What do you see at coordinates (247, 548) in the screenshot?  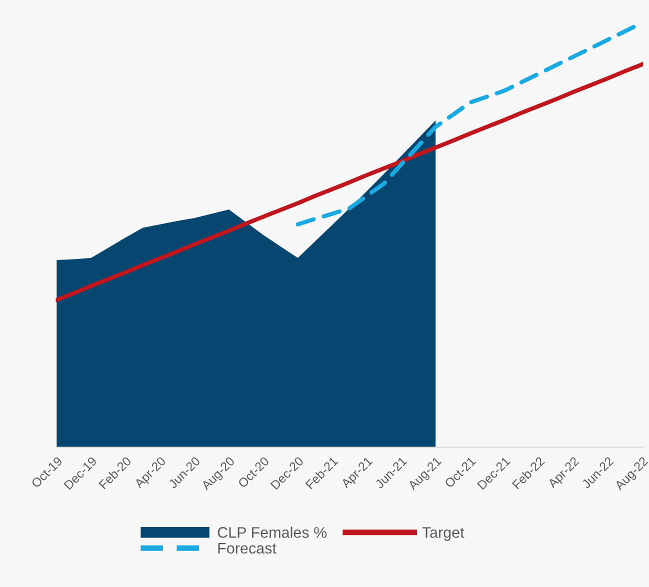 I see `legend-label: Forecast` at bounding box center [247, 548].